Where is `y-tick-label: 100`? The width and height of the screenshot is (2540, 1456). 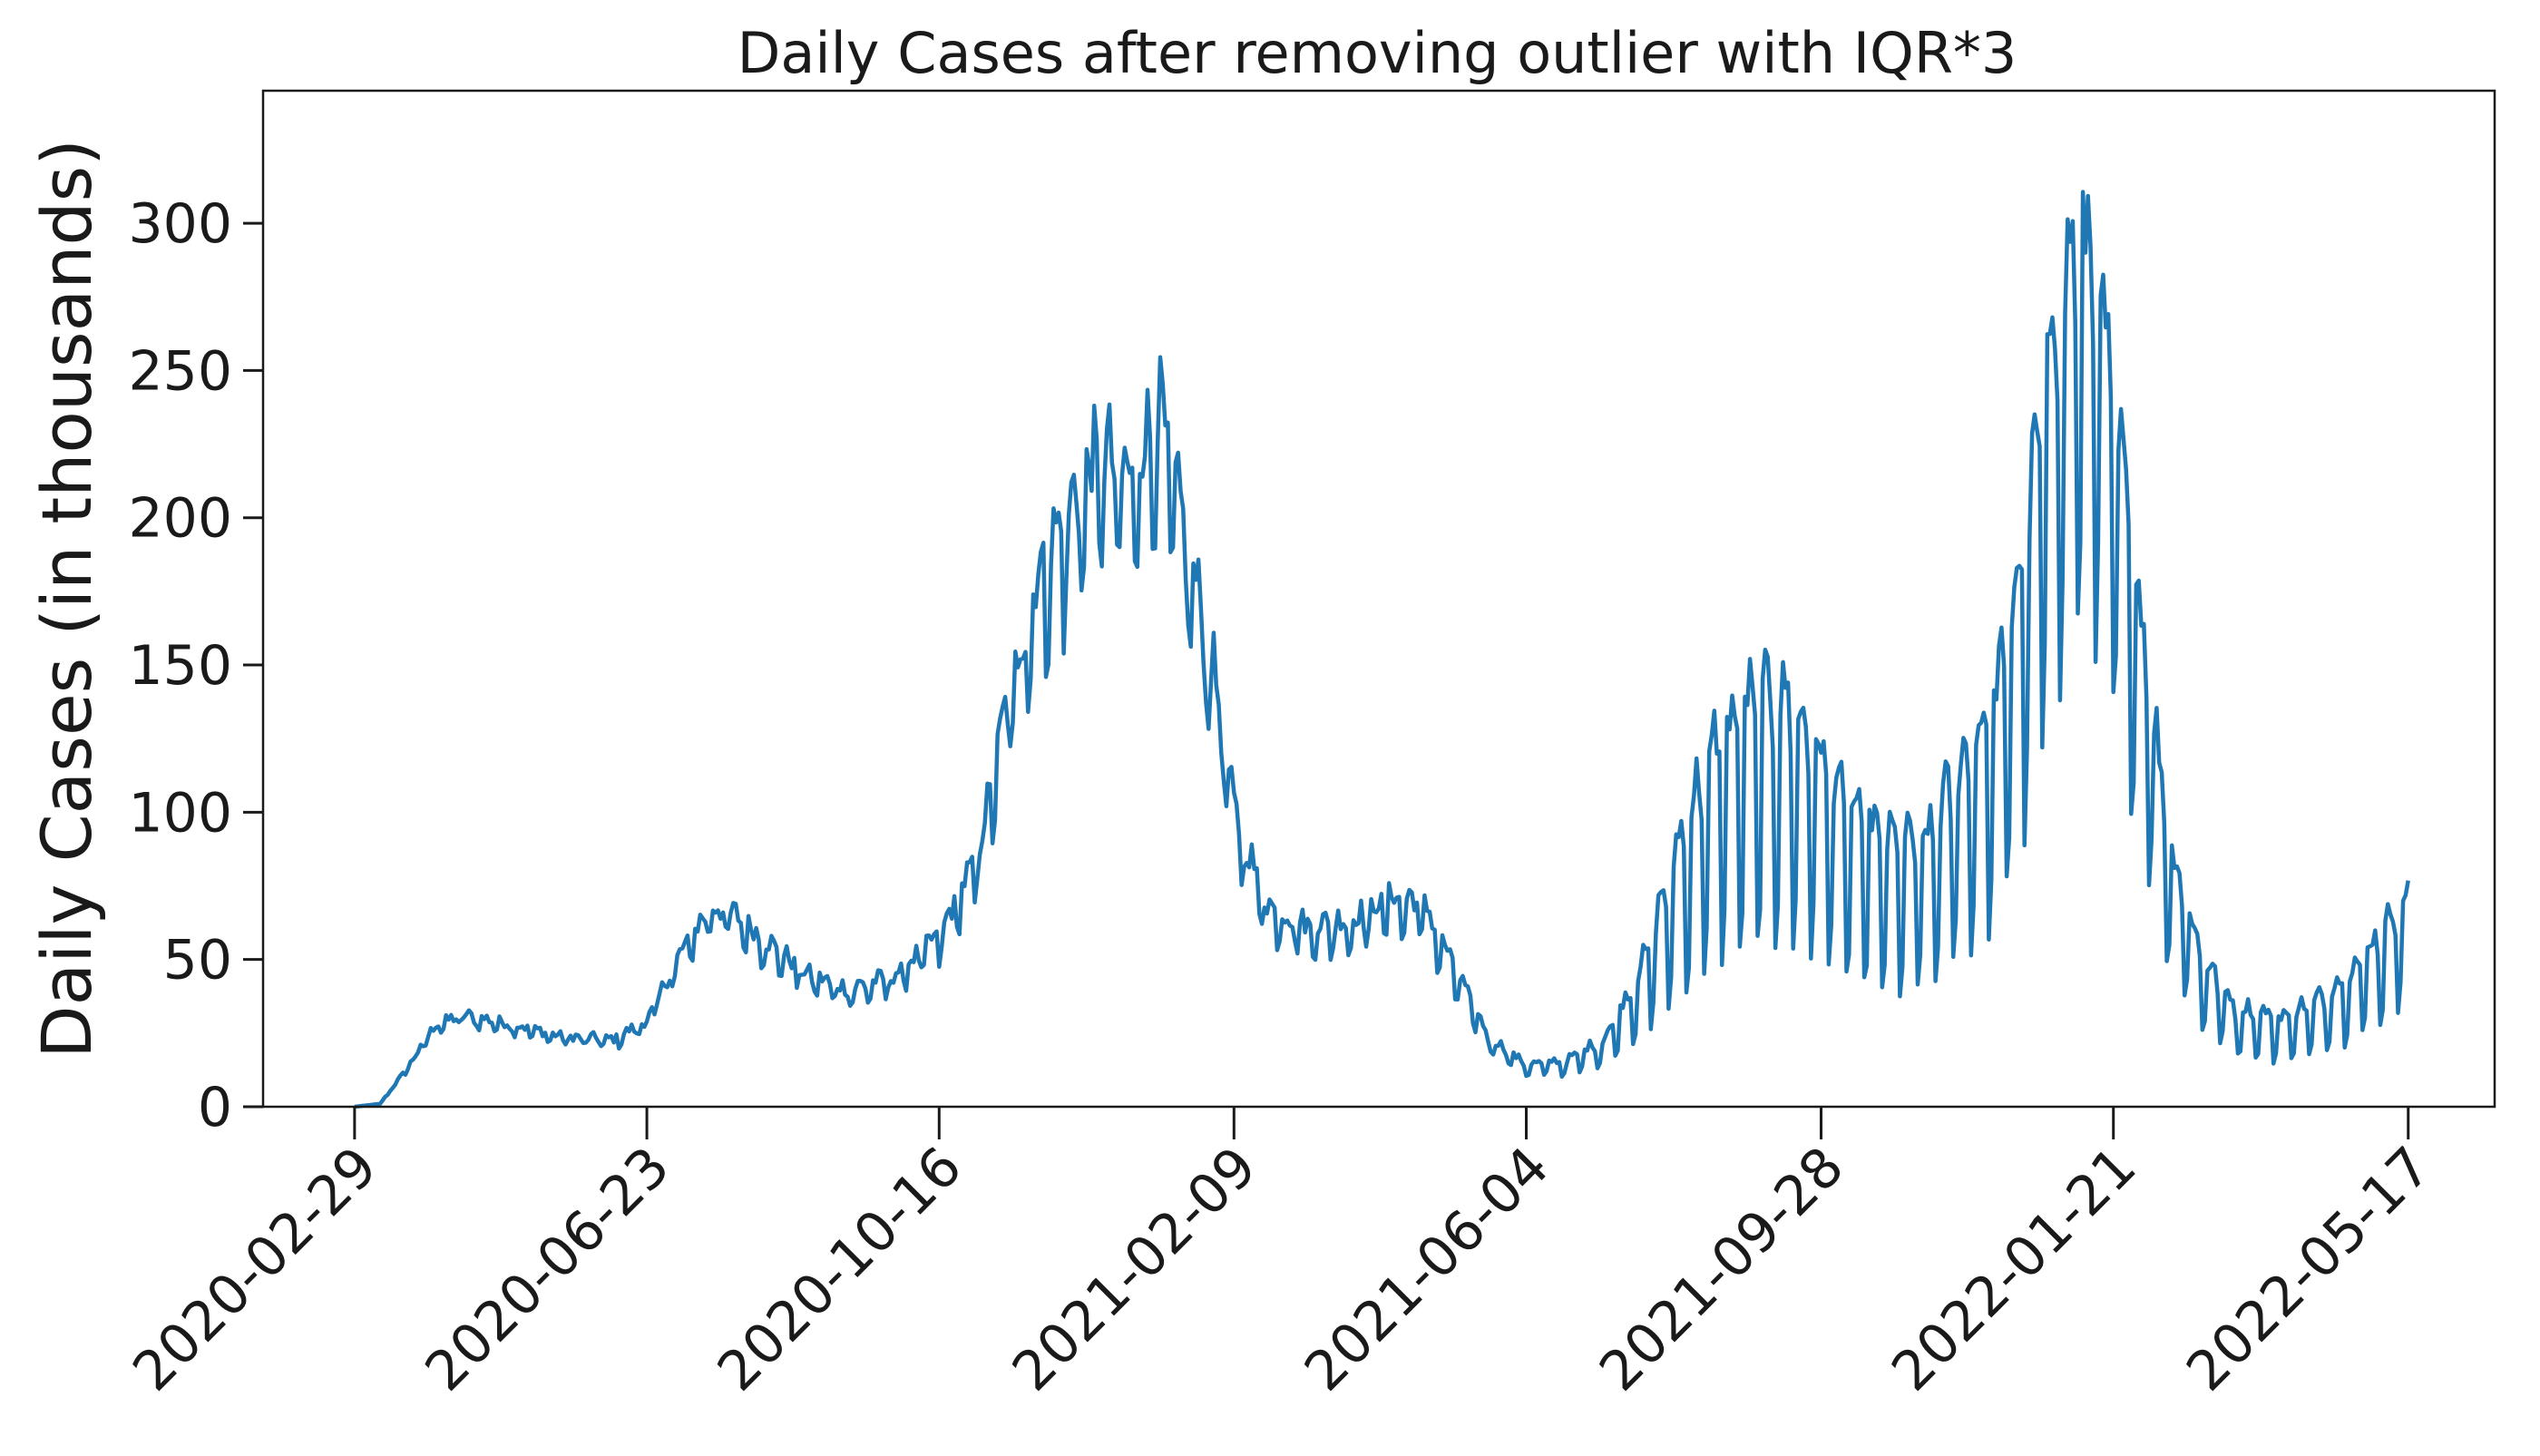
y-tick-label: 100 is located at coordinates (180, 813).